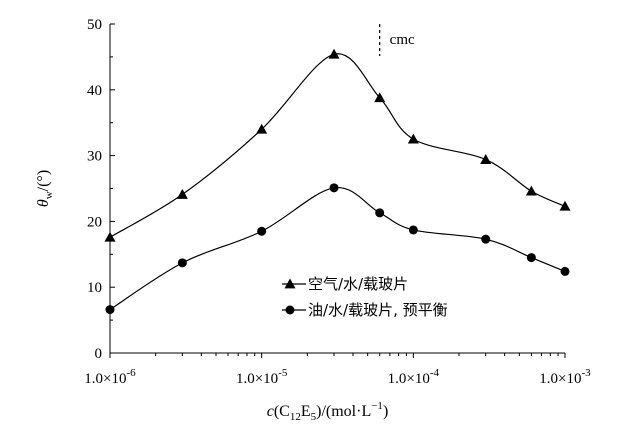 The width and height of the screenshot is (638, 438). What do you see at coordinates (94, 25) in the screenshot?
I see `y-tick-label: 50` at bounding box center [94, 25].